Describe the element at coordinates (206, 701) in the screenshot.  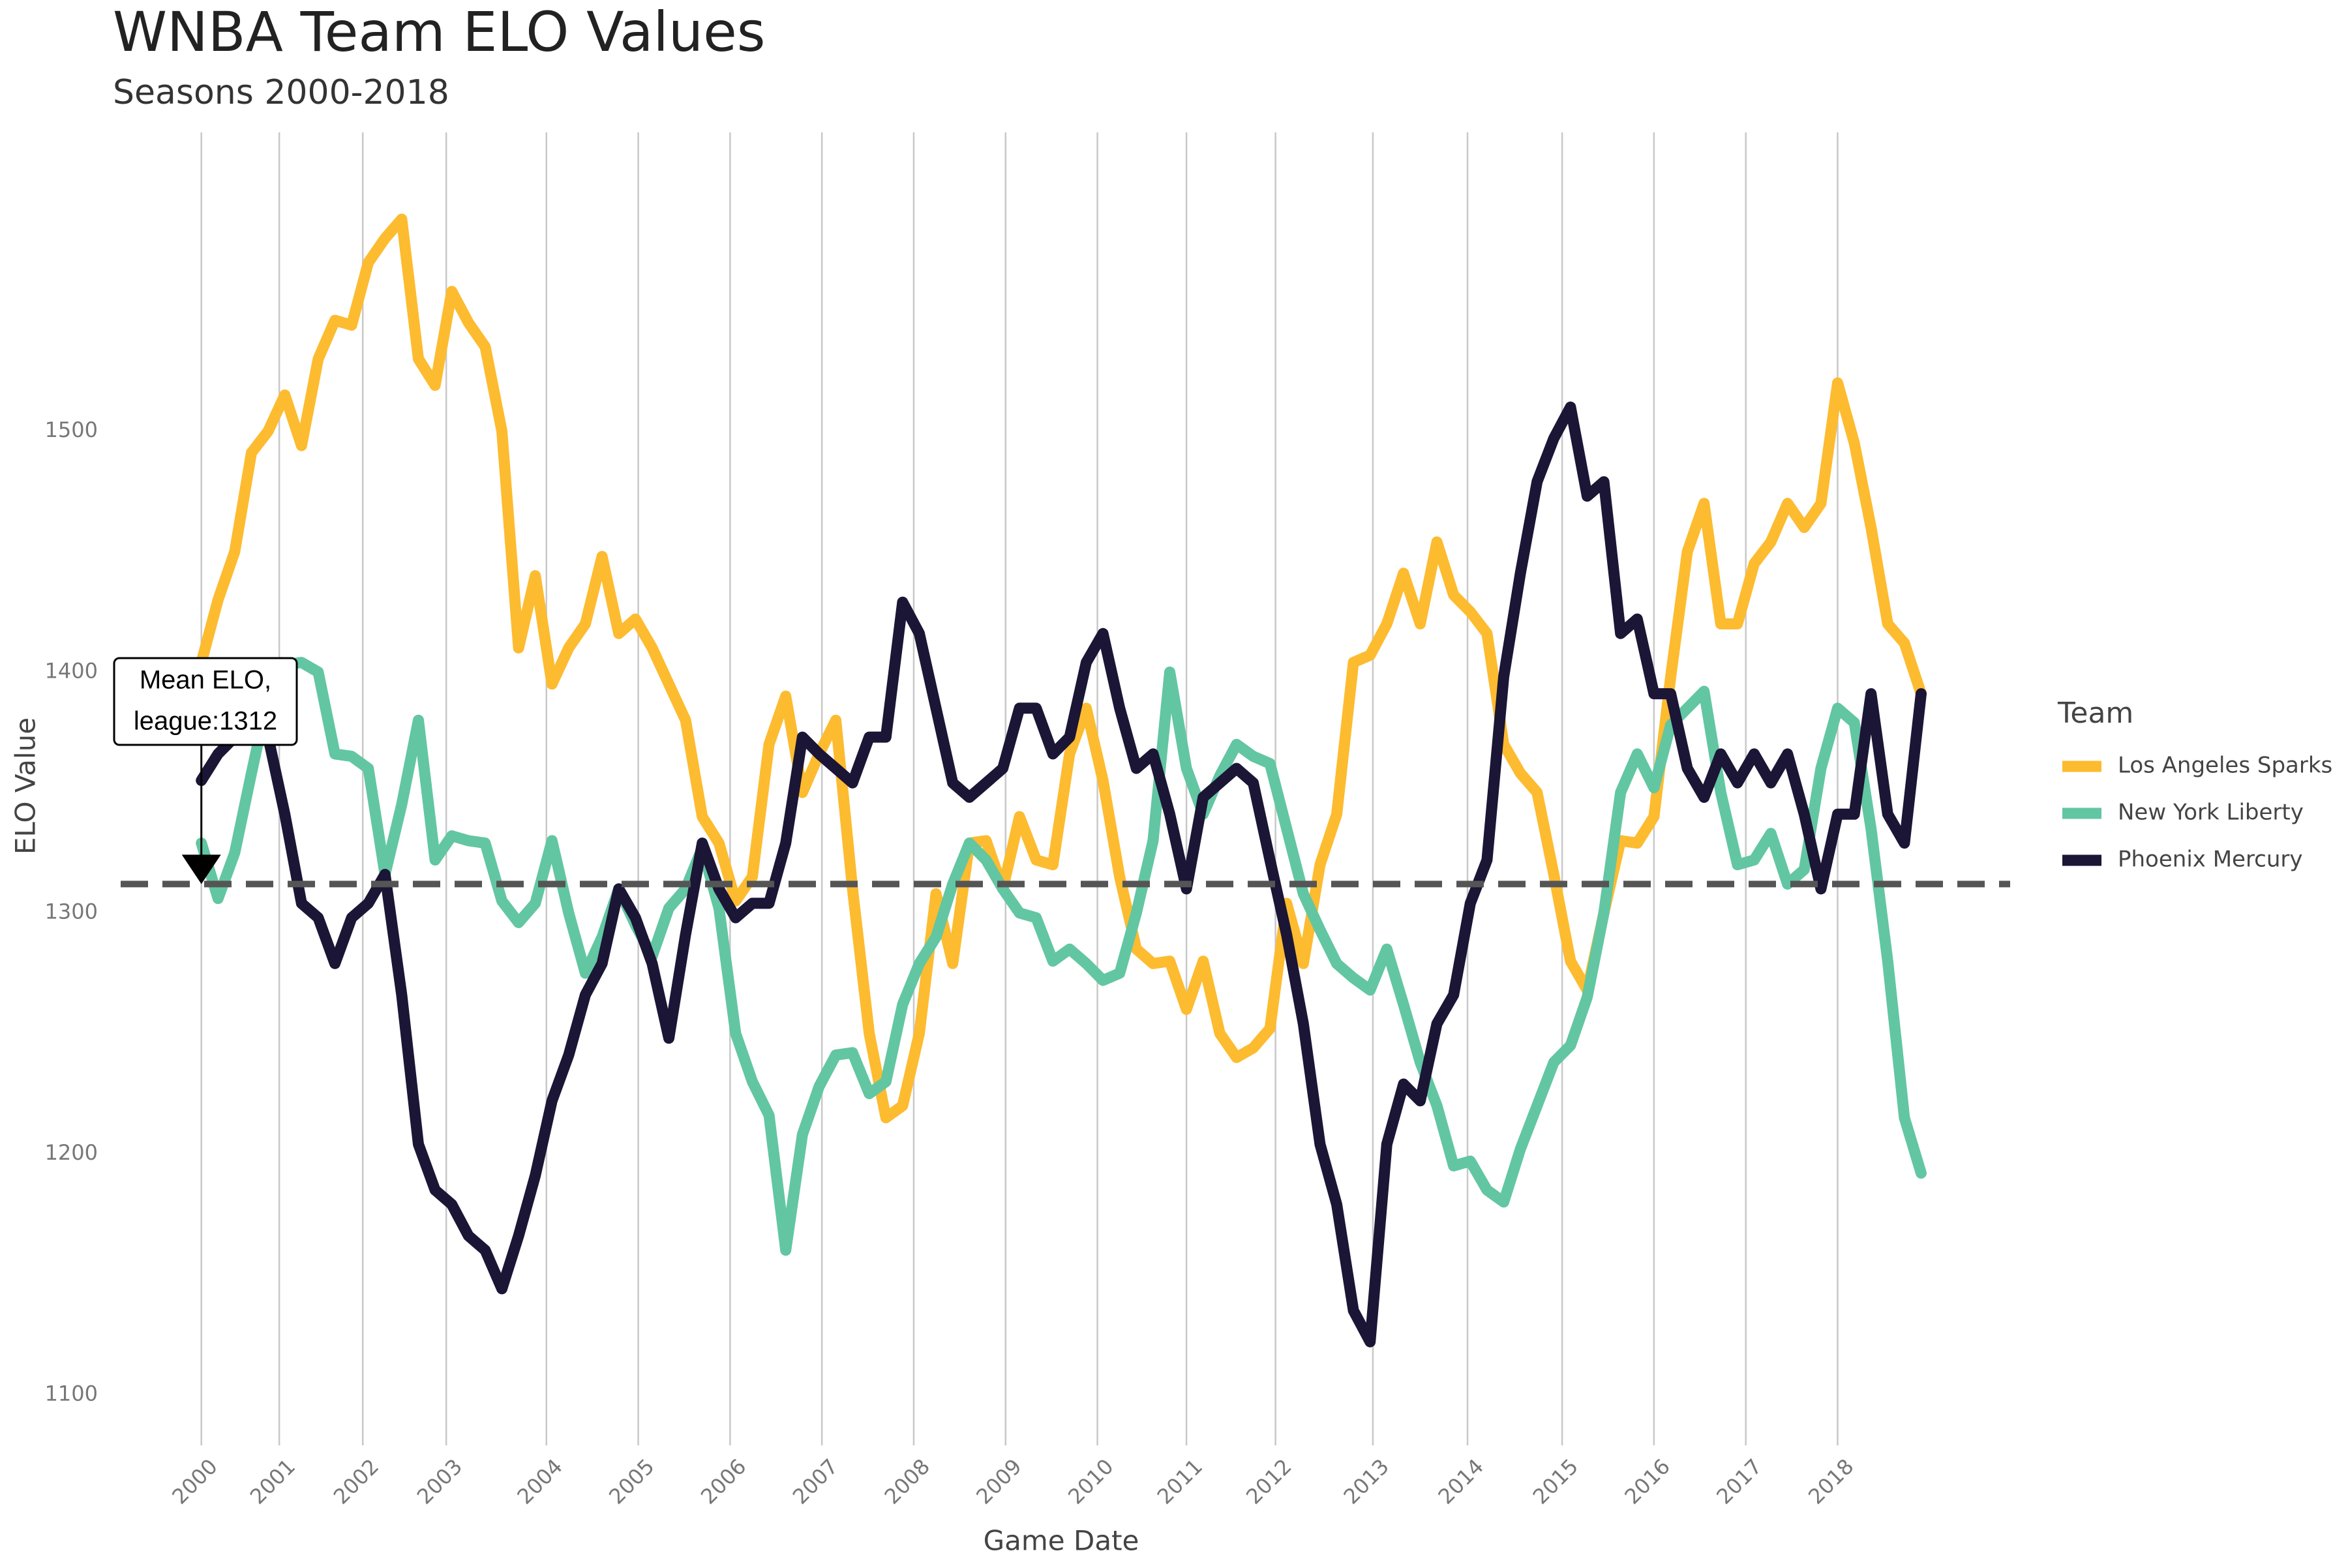
I see `annotation-box` at that location.